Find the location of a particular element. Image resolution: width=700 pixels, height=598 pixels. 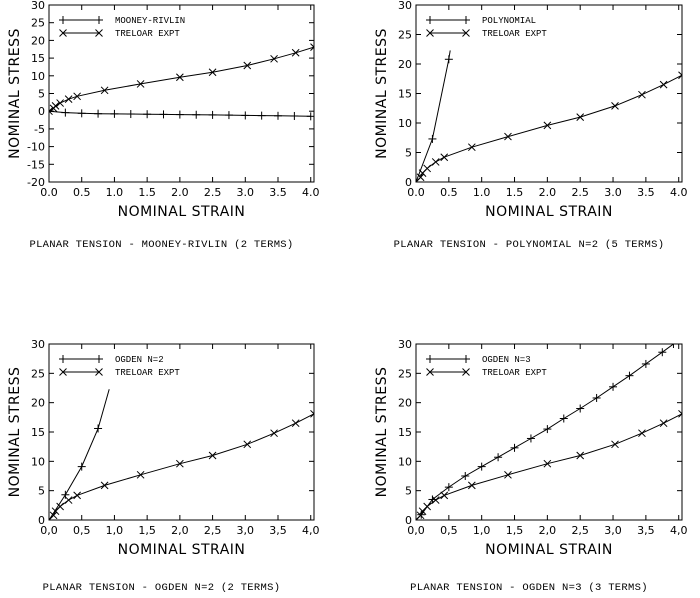

chart-title: PLANAR TENSION - OGDEN N=3 (3 TERMS) is located at coordinates (529, 588).